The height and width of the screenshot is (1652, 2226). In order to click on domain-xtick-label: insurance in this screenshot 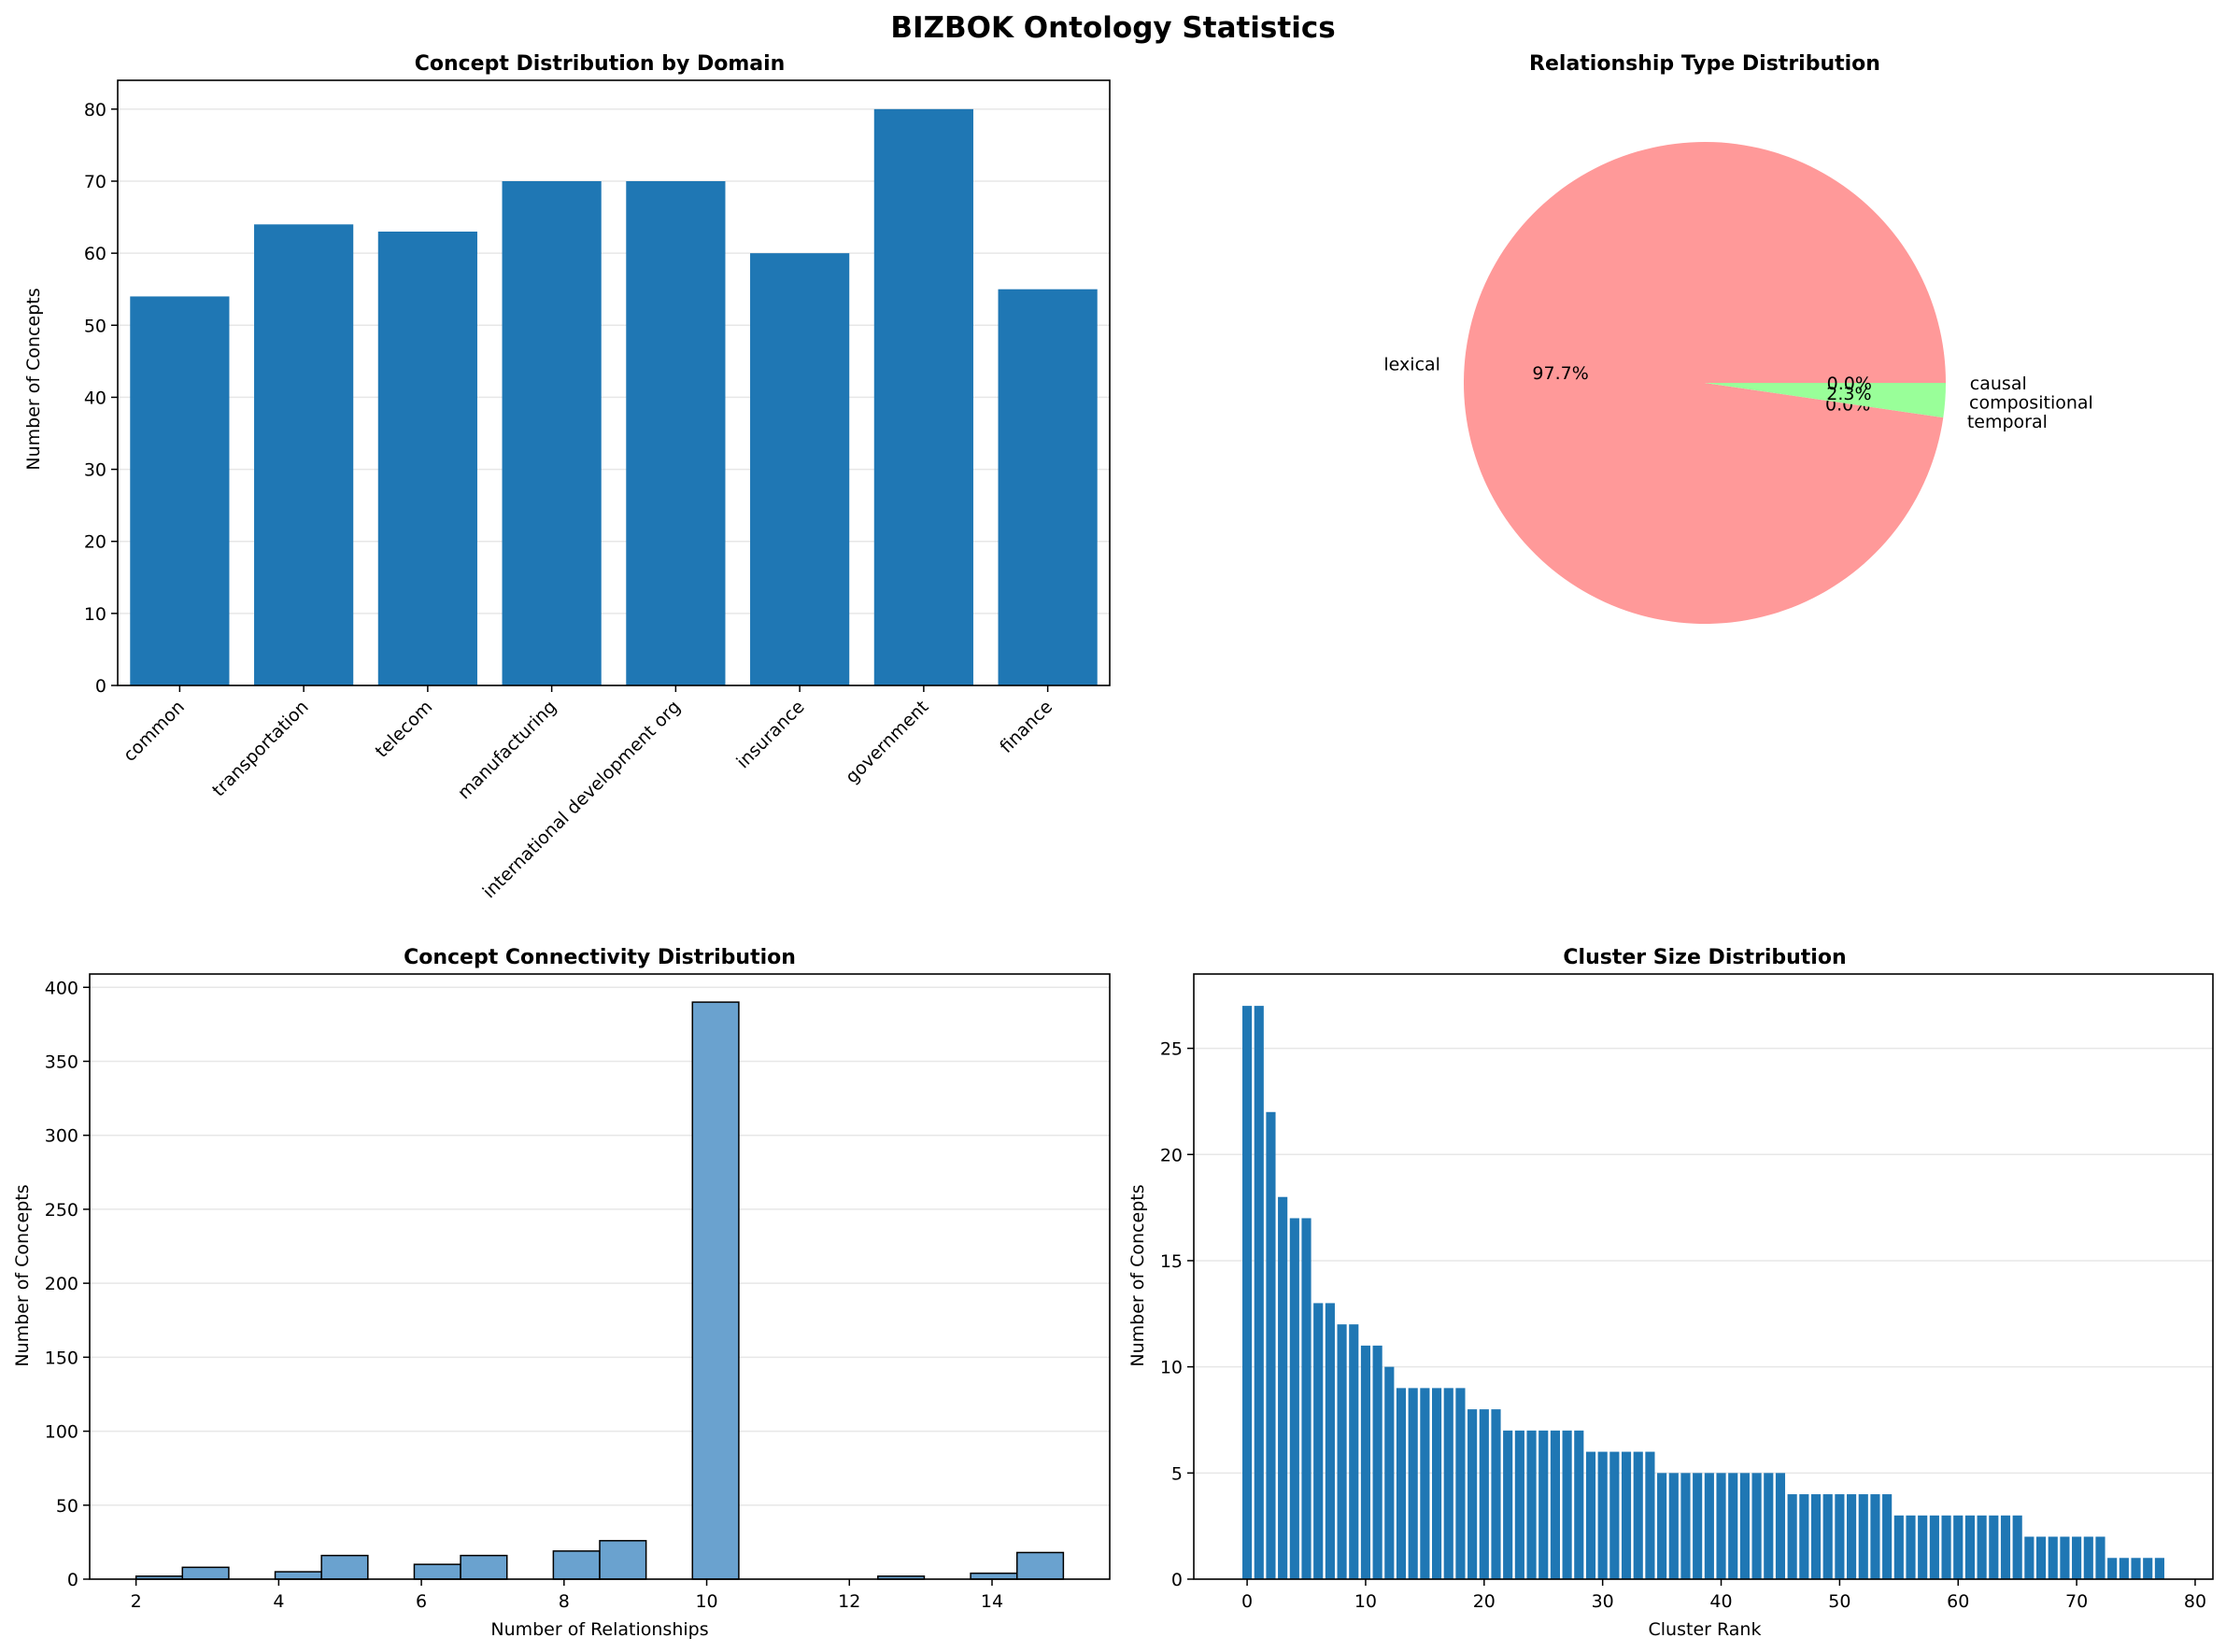, I will do `click(770, 734)`.